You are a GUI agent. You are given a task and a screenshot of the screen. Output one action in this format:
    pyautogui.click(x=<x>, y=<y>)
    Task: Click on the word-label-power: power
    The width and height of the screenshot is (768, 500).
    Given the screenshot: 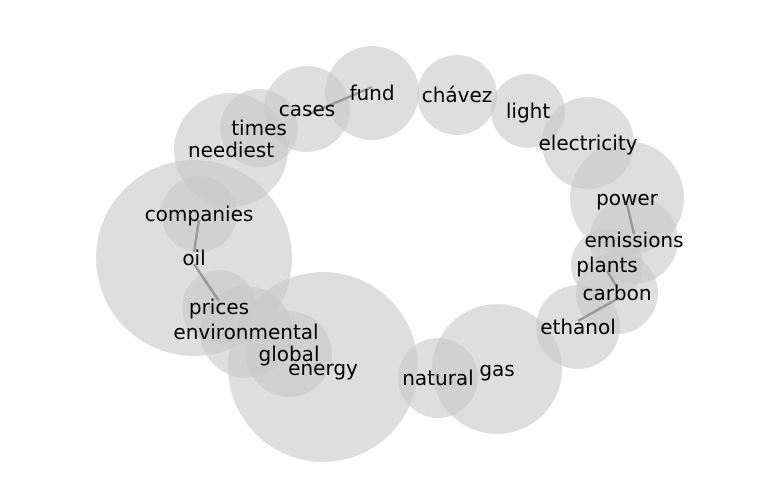 What is the action you would take?
    pyautogui.click(x=627, y=198)
    